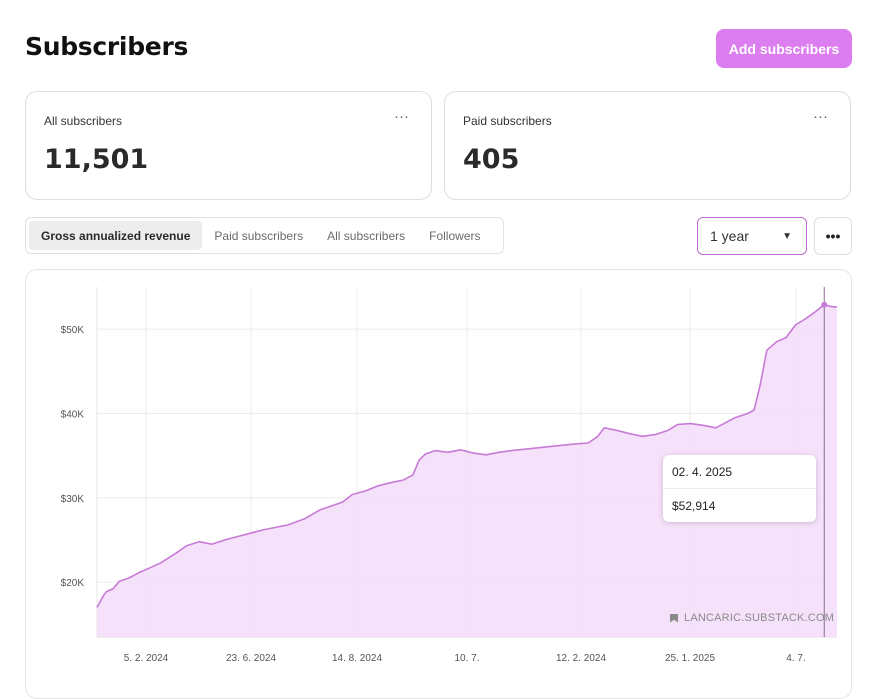  I want to click on stat-label: Paid subscribers, so click(507, 121).